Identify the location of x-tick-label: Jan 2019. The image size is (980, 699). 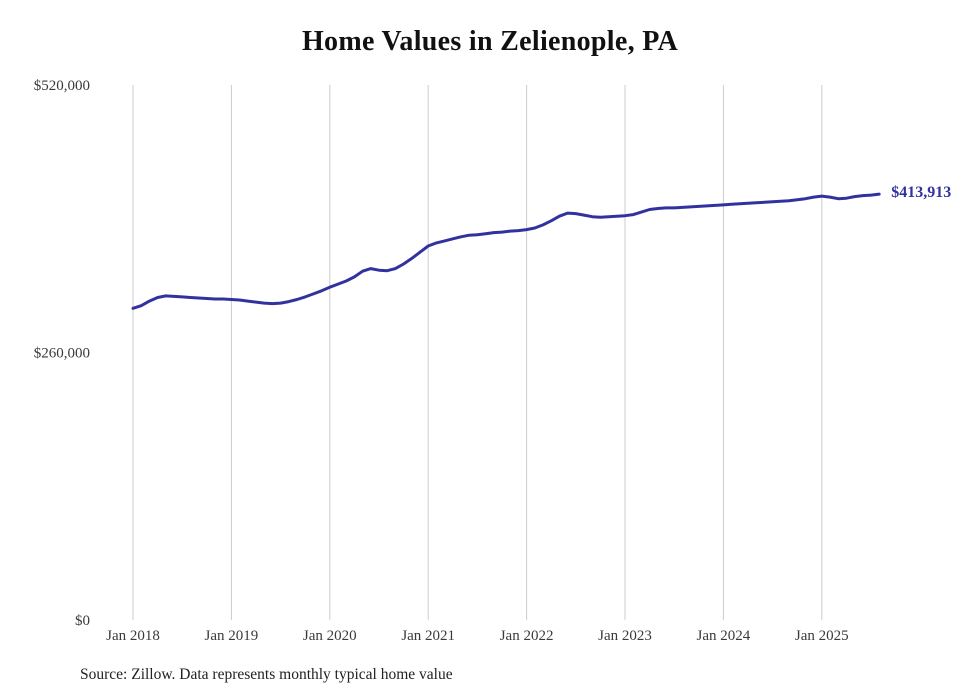
(232, 636).